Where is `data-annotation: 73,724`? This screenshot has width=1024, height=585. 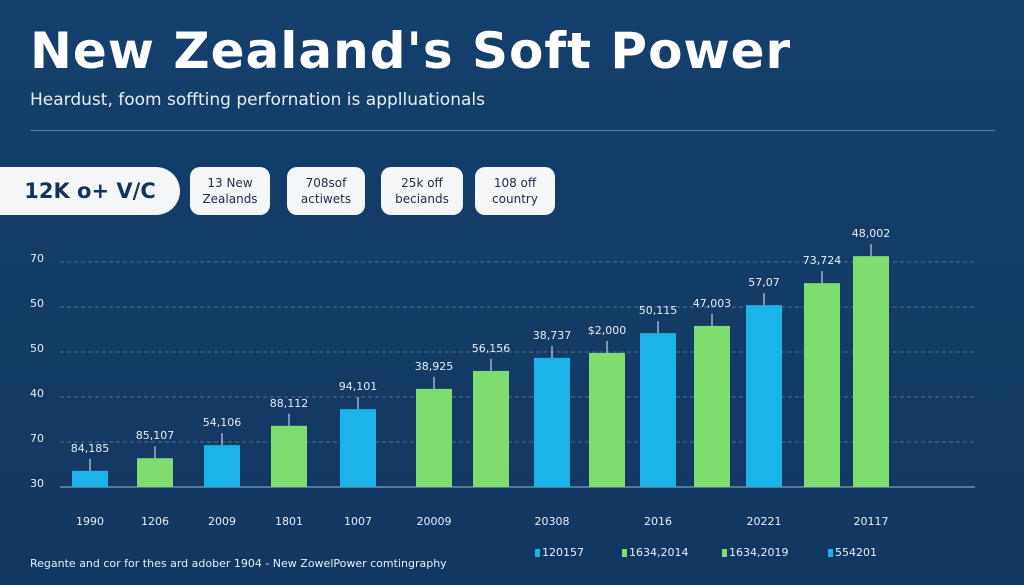
data-annotation: 73,724 is located at coordinates (822, 260).